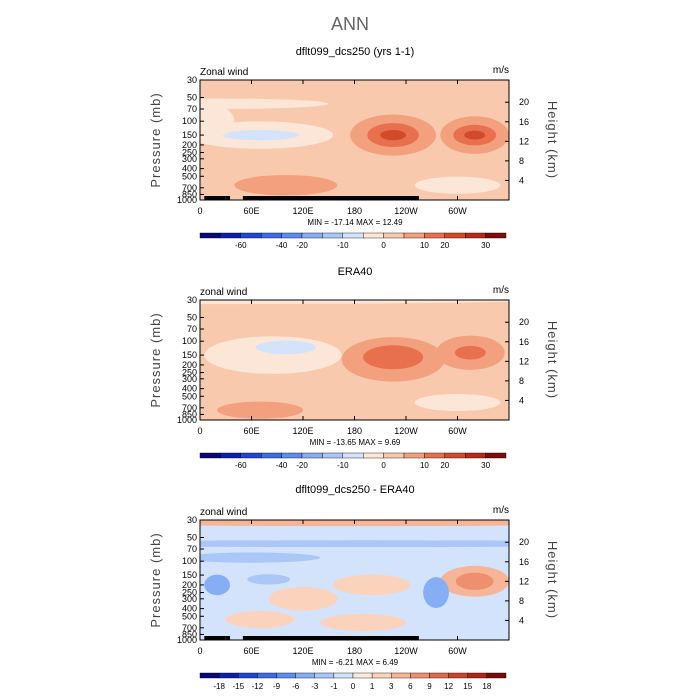 The width and height of the screenshot is (700, 700). Describe the element at coordinates (315, 686) in the screenshot. I see `colorbar-label: -3` at that location.